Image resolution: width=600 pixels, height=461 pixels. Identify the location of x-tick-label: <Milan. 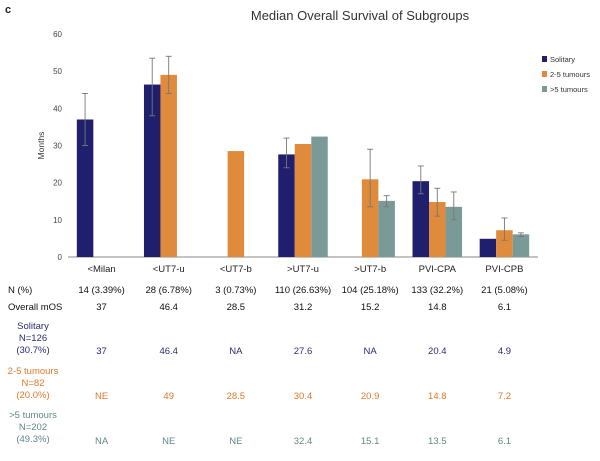
(101, 269).